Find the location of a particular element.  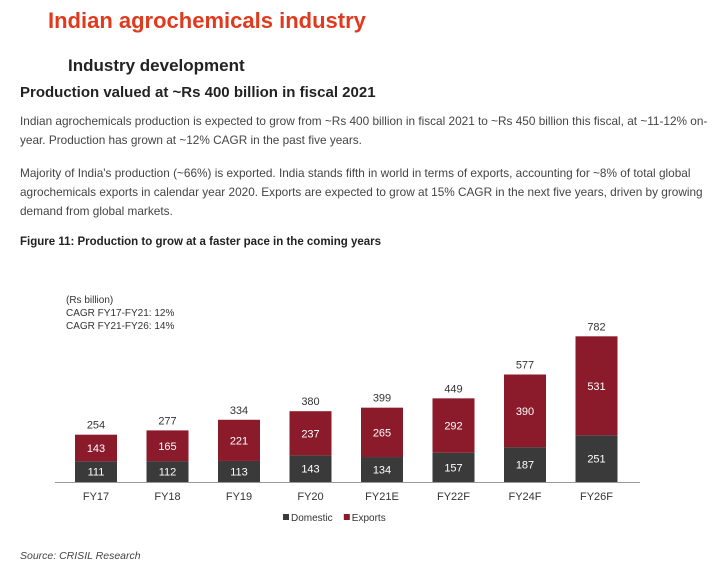

section-title: Industry development is located at coordinates (156, 65).